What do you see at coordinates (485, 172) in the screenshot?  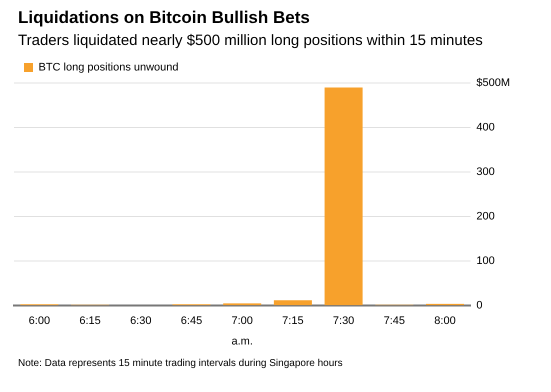 I see `y-tick-label: 300` at bounding box center [485, 172].